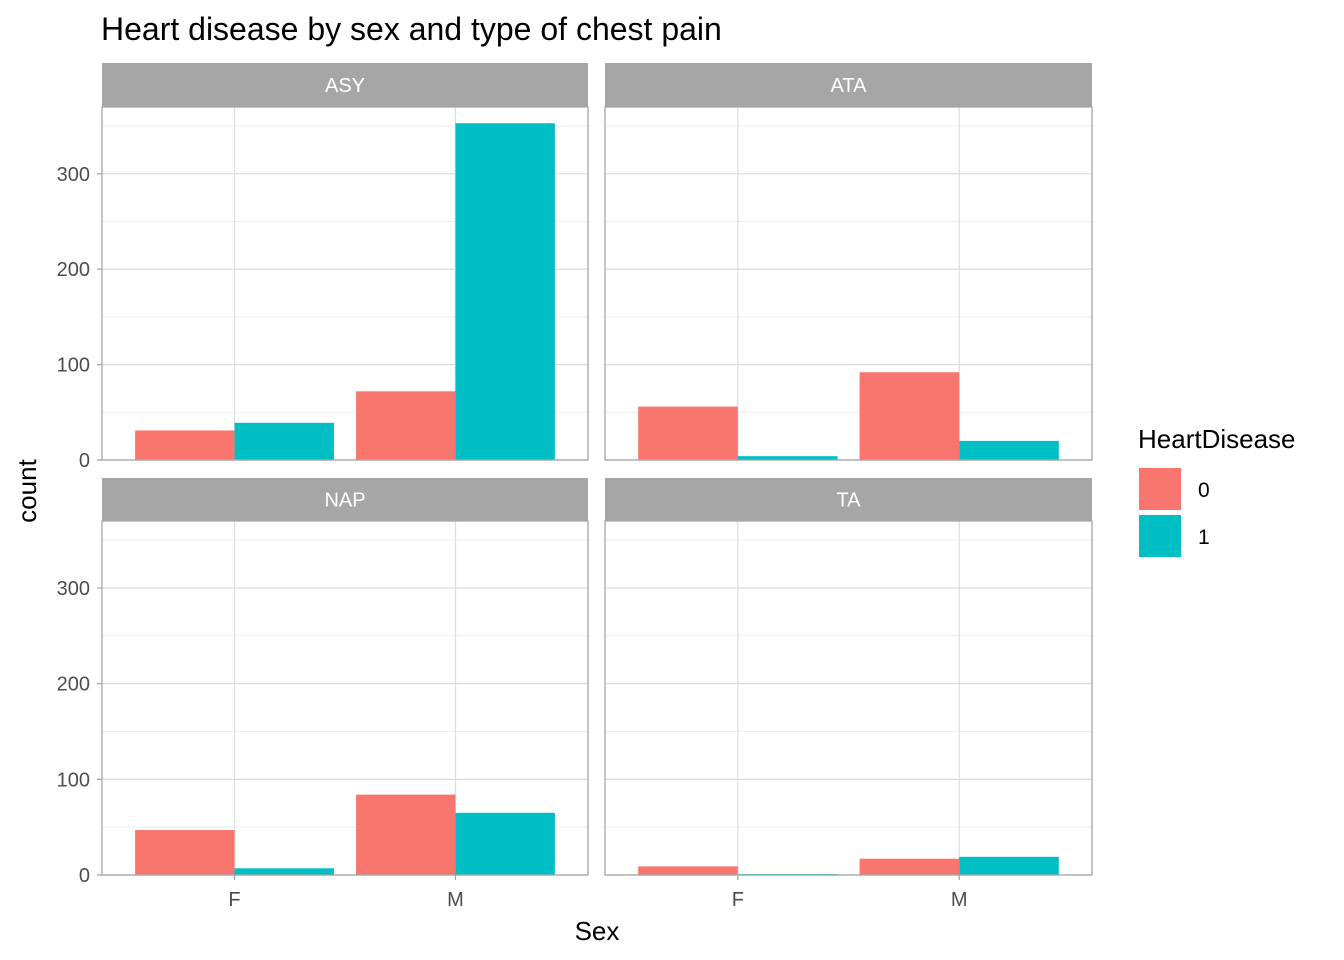  What do you see at coordinates (505, 843) in the screenshot?
I see `bar-nap-m-hd1` at bounding box center [505, 843].